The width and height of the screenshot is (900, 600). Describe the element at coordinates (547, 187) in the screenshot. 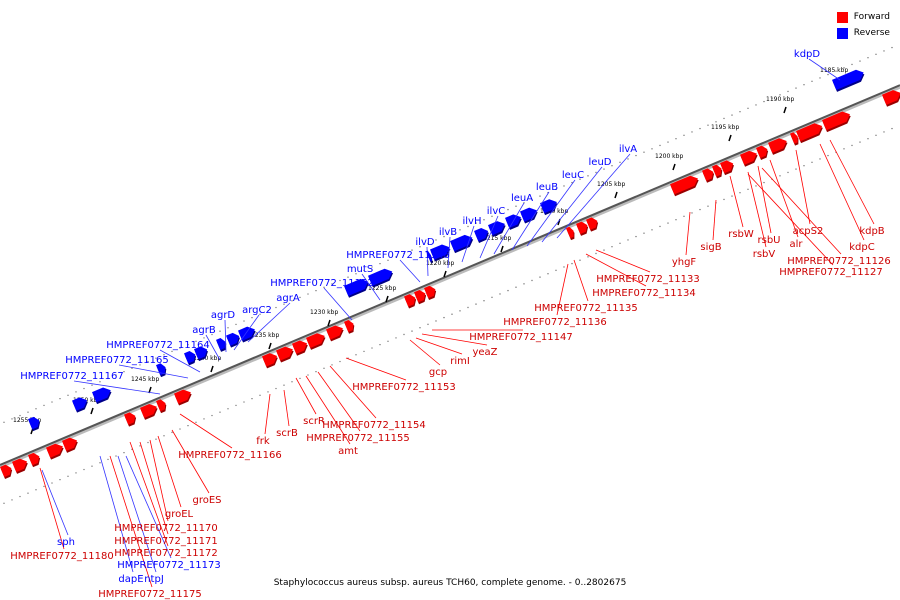

I see `gene-label: leuB` at that location.